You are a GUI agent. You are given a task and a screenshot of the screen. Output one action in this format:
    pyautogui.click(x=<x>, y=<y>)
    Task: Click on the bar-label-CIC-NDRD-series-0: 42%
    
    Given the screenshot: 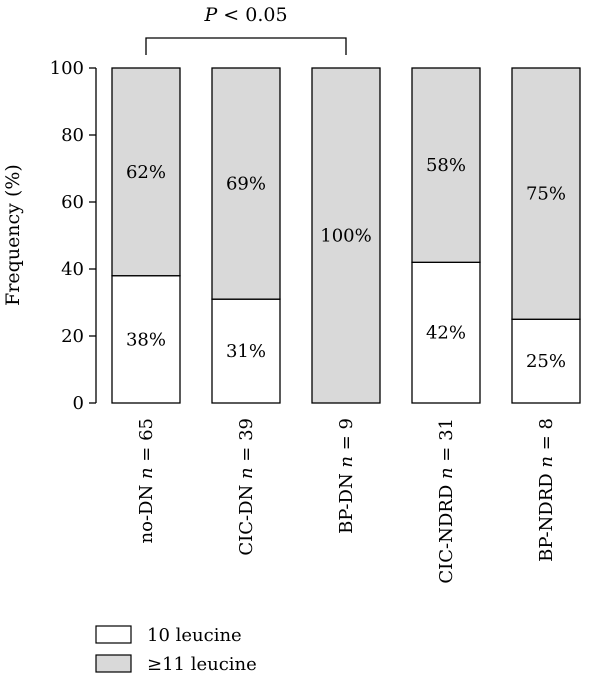 What is the action you would take?
    pyautogui.click(x=446, y=333)
    